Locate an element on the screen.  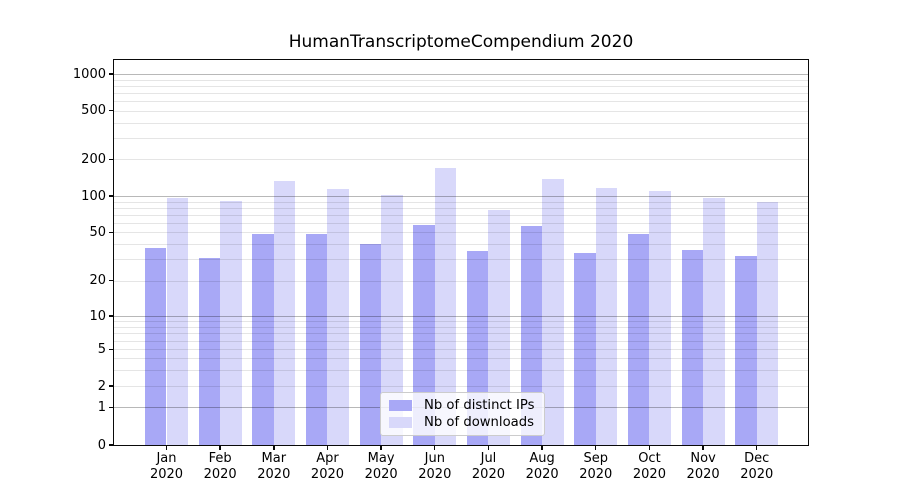
legend: Nb of distinct IPs Nb of downloads is located at coordinates (462, 414).